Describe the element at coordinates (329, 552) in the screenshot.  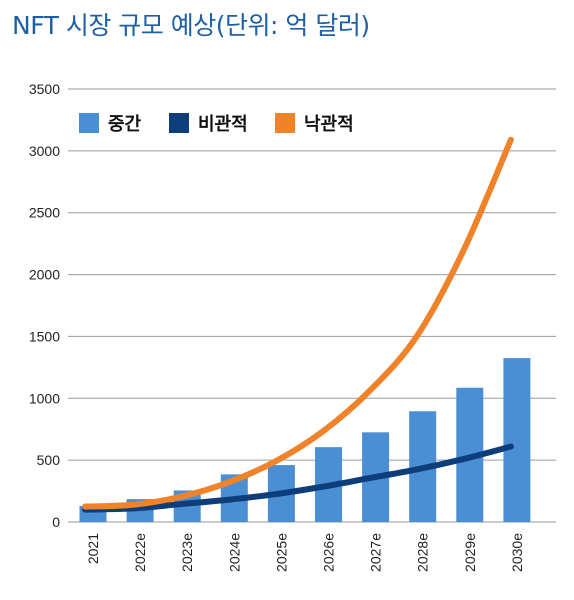
I see `x-tick-label: 2026e` at that location.